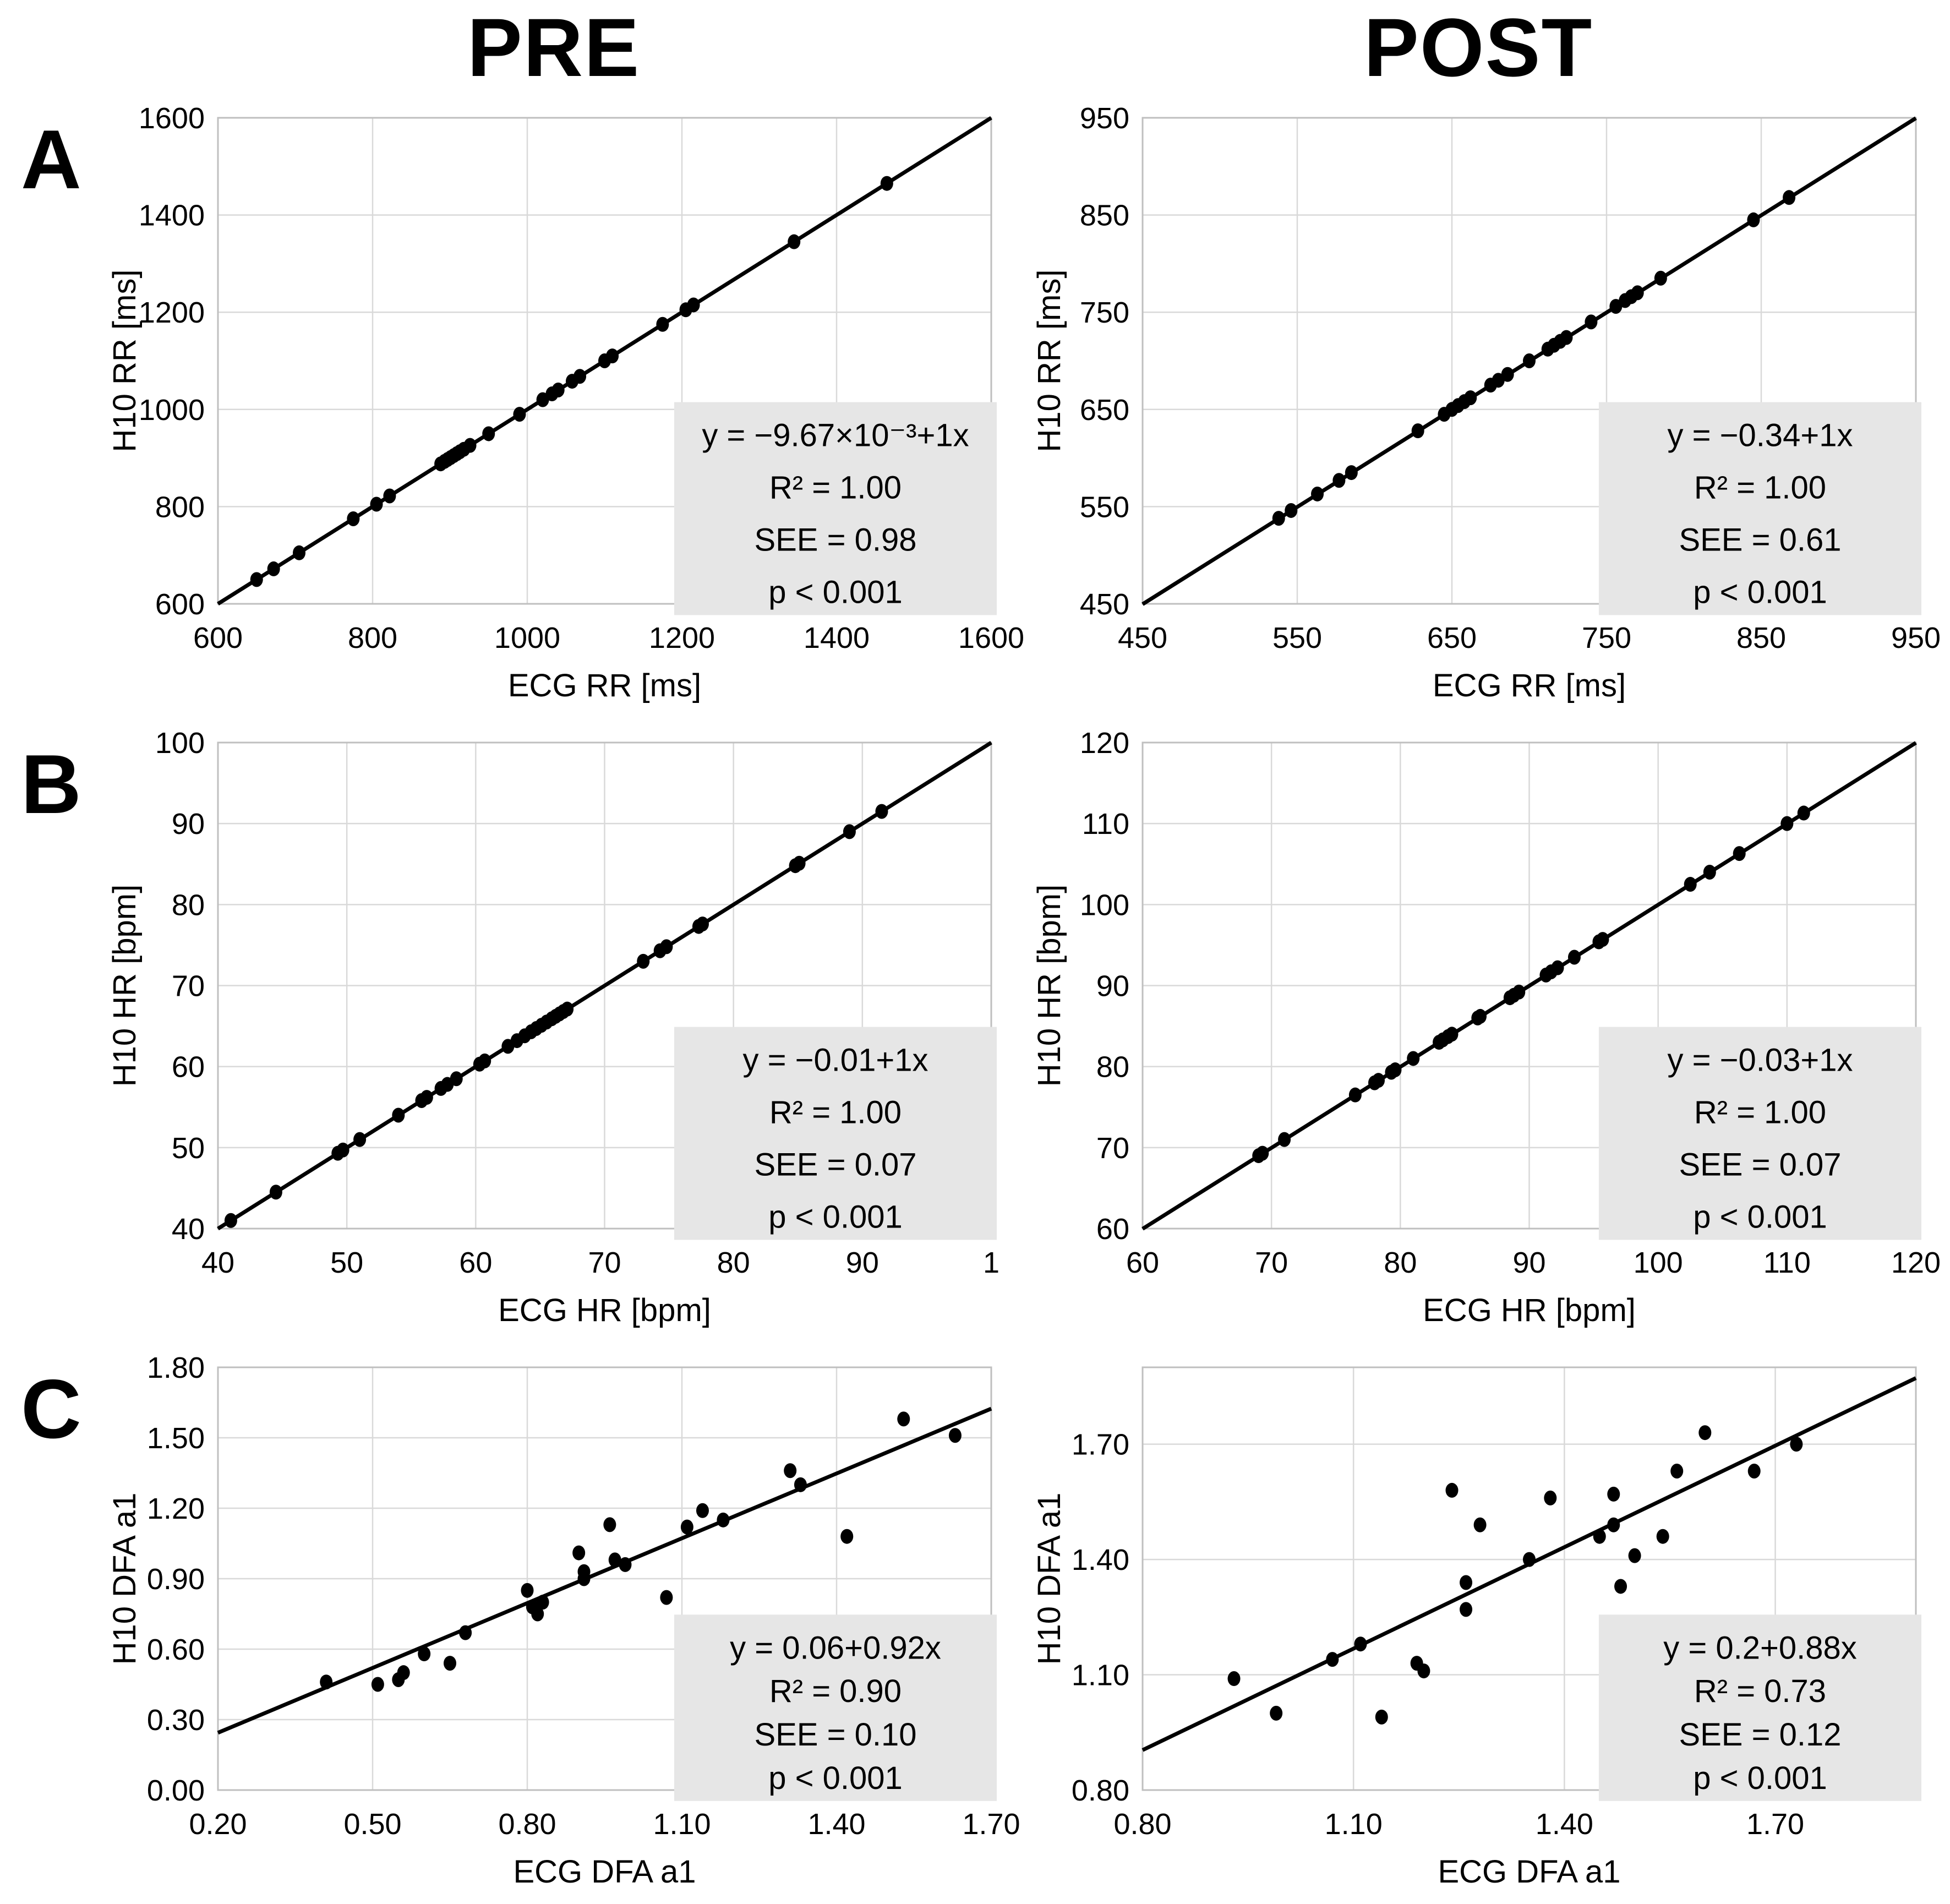  What do you see at coordinates (176, 1790) in the screenshot?
I see `svg-text: 0.00` at bounding box center [176, 1790].